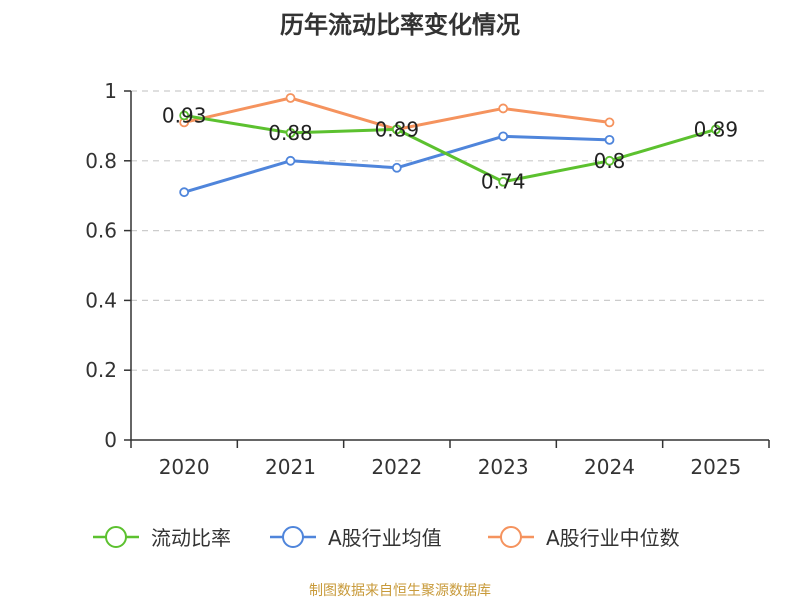  Describe the element at coordinates (400, 25) in the screenshot. I see `chart-title: 历年流动比率变化情况` at that location.